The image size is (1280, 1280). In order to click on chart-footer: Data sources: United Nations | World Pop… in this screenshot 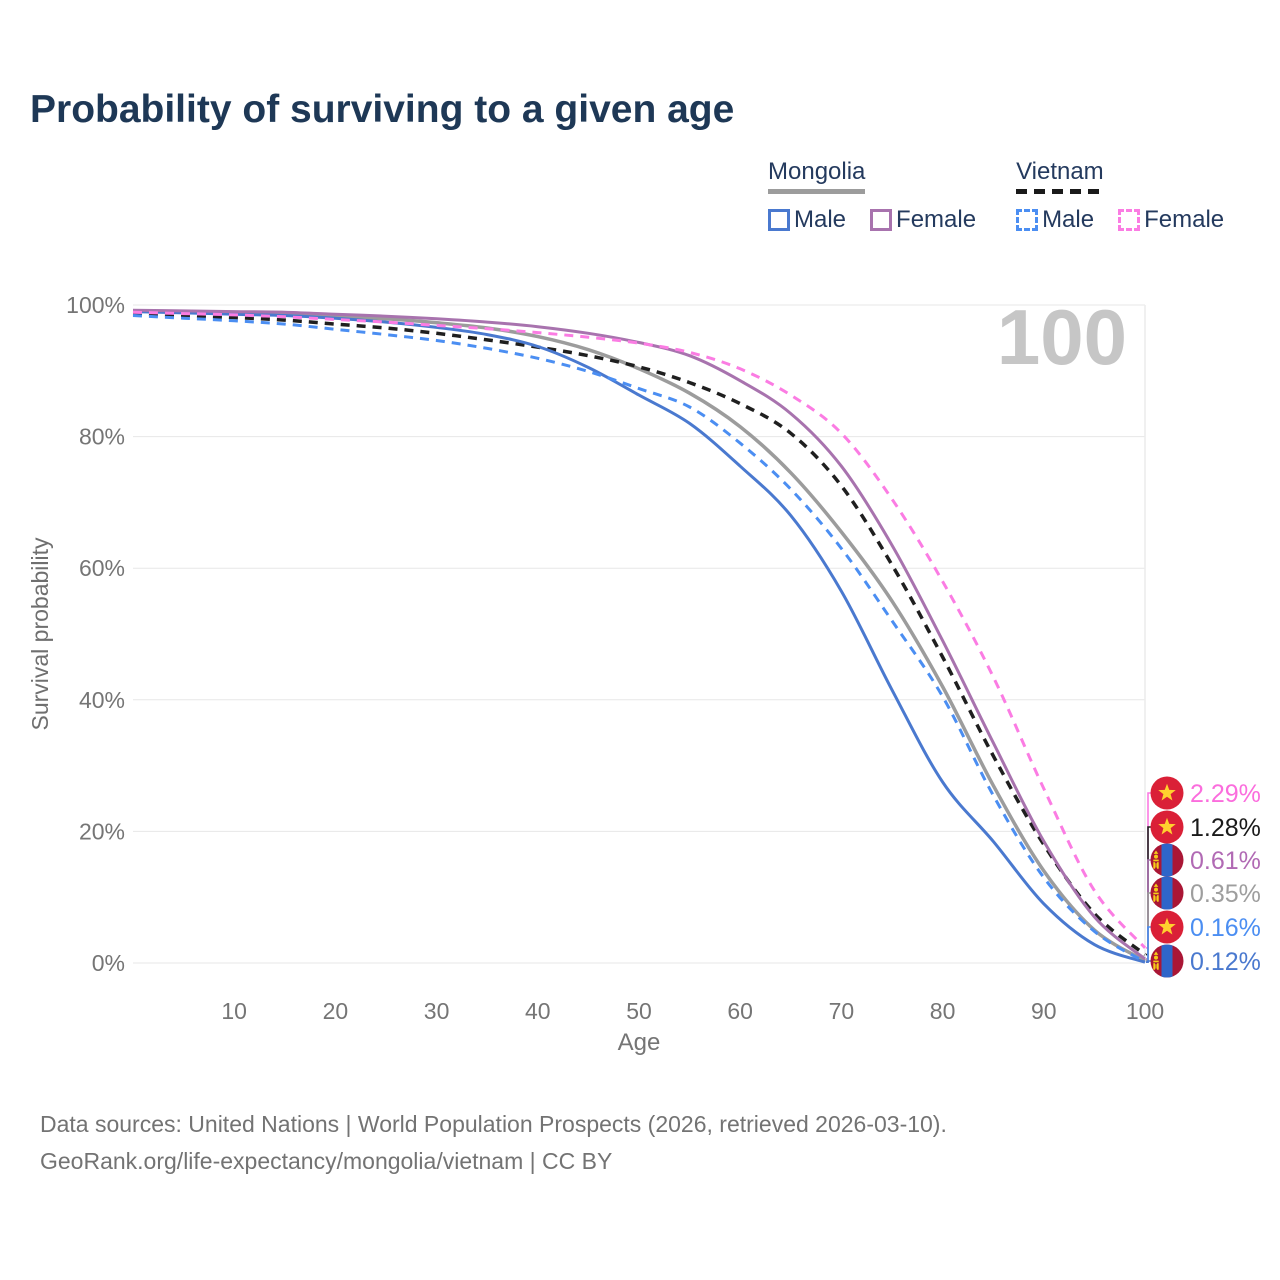, I will do `click(493, 1143)`.